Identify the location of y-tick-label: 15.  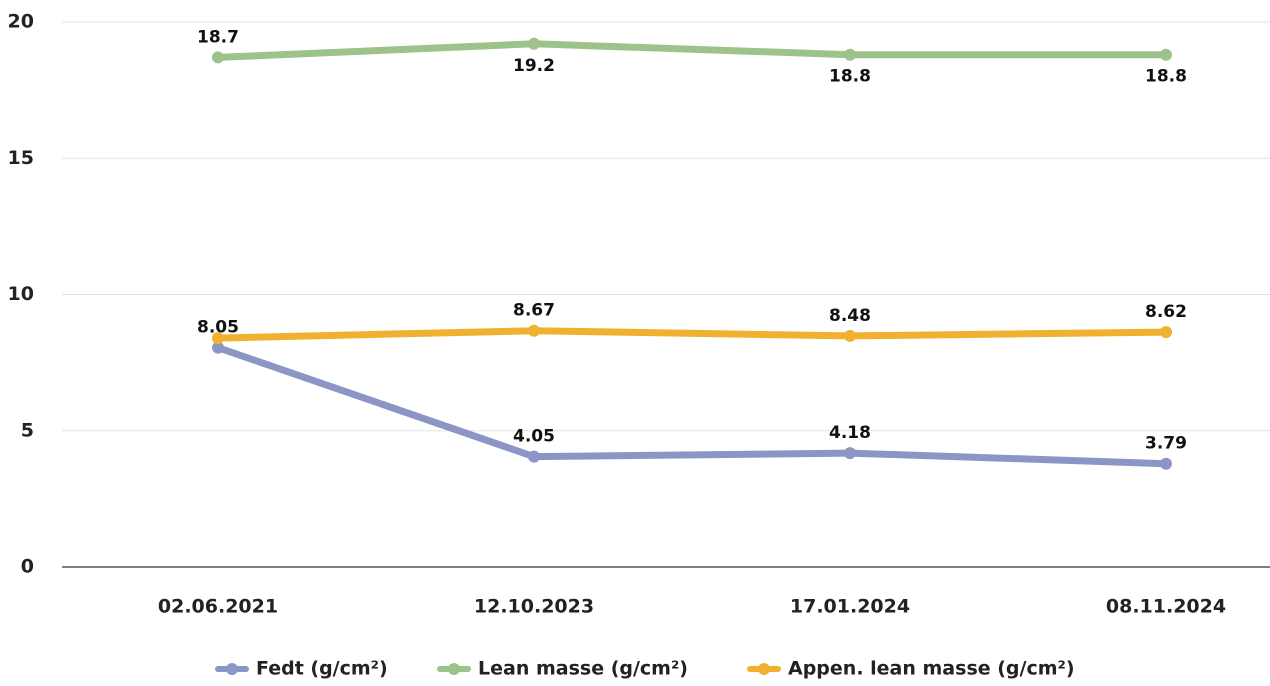
(21, 158).